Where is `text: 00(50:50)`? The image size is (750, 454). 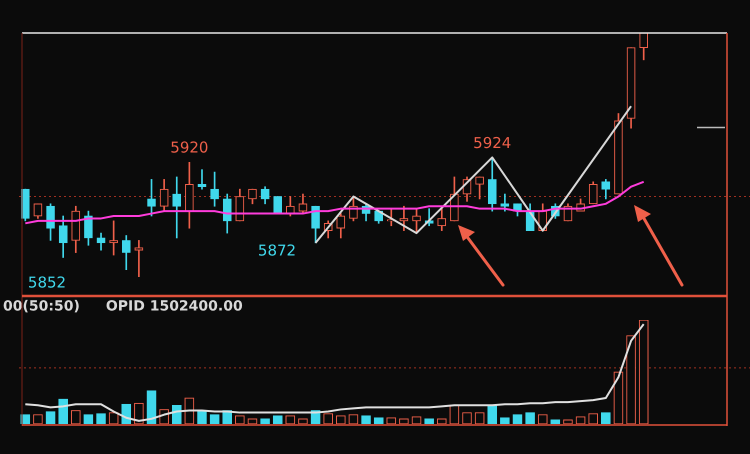
text: 00(50:50) is located at coordinates (41, 306).